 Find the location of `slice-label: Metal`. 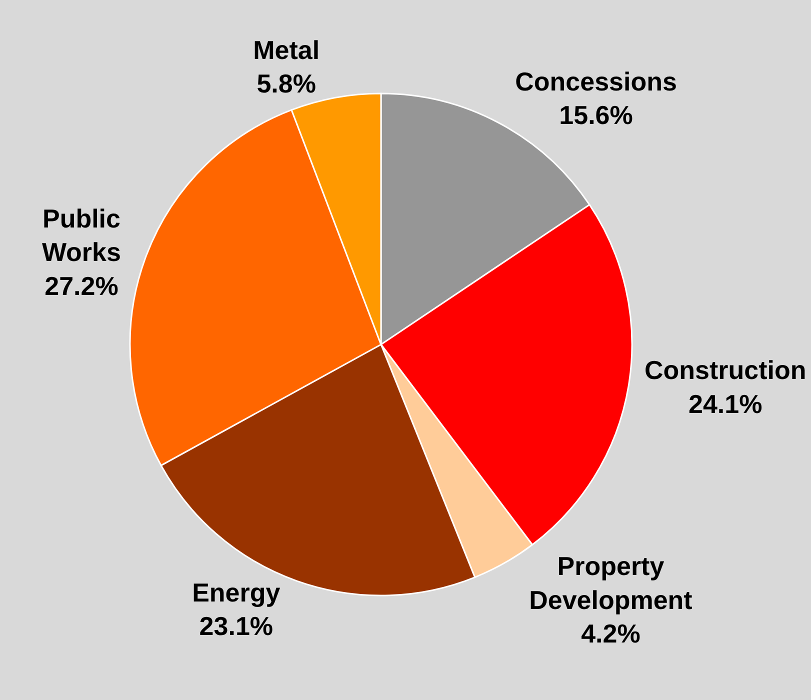

slice-label: Metal is located at coordinates (286, 49).